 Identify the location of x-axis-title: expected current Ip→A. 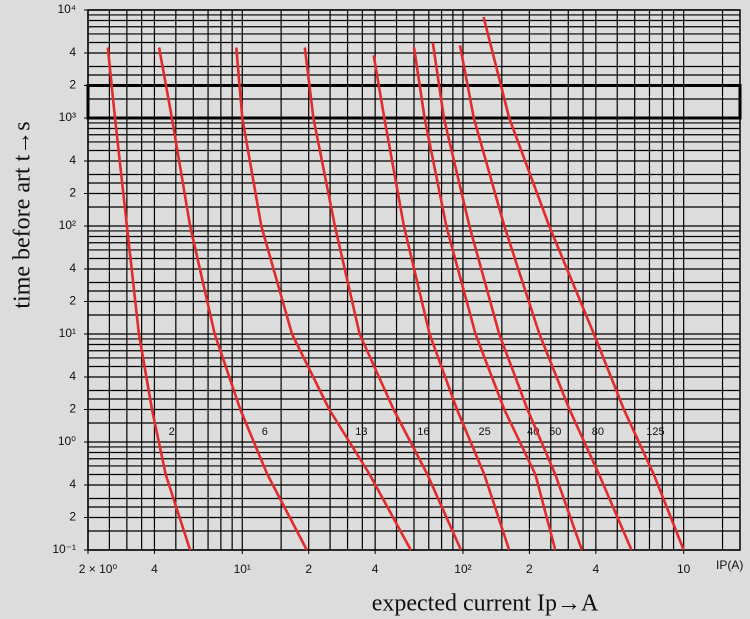
(485, 604).